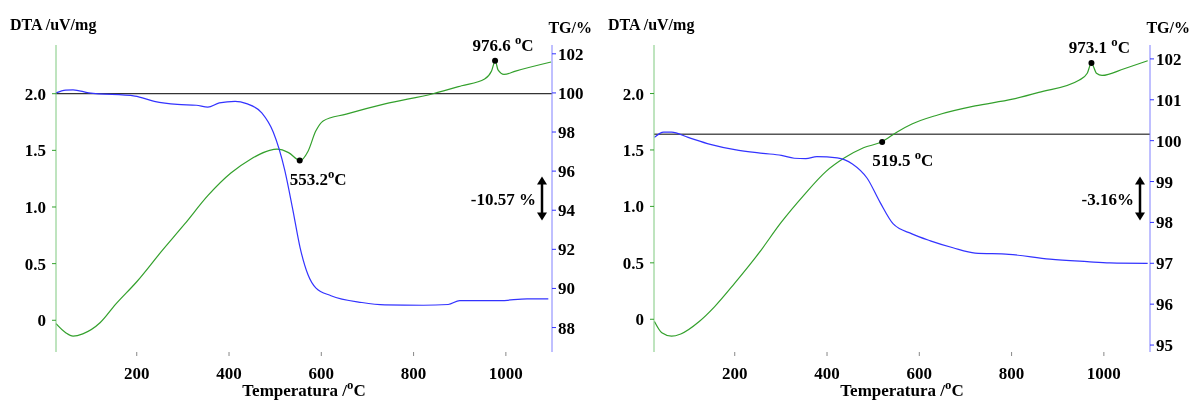 This screenshot has width=1199, height=405. I want to click on annotation: 553.2$^{o}$C, so click(318, 177).